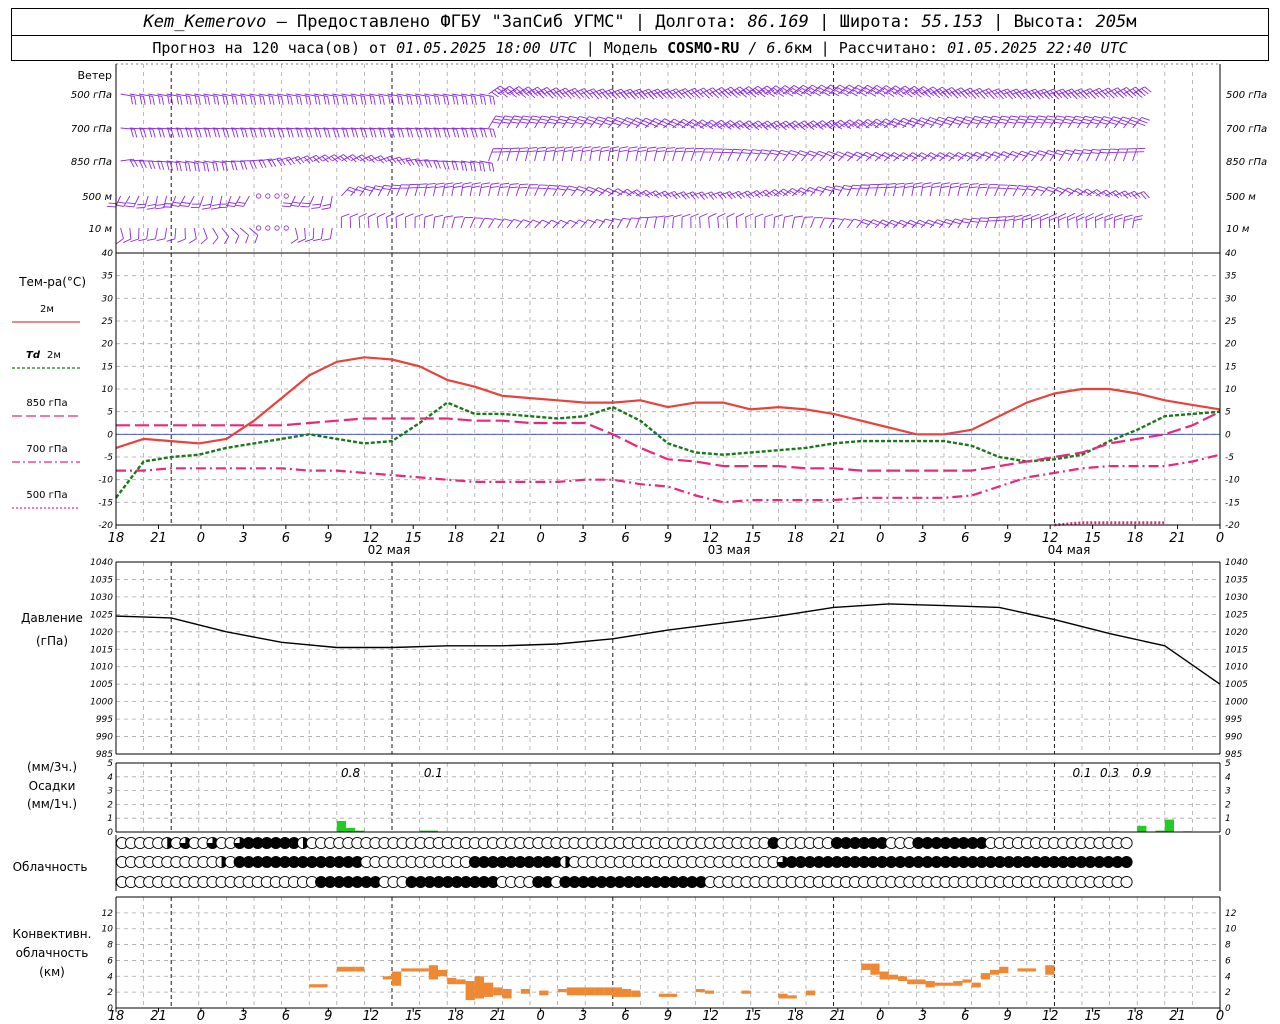 This screenshot has height=1024, width=1280. I want to click on x-tick-label: 21, so click(1177, 1016).